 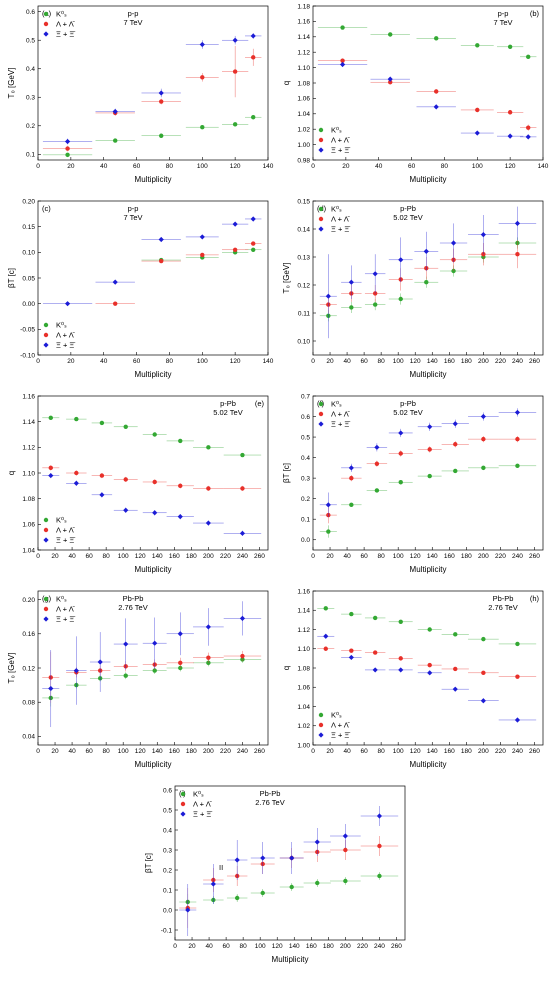 What do you see at coordinates (500, 556) in the screenshot?
I see `x-tick-label: 220` at bounding box center [500, 556].